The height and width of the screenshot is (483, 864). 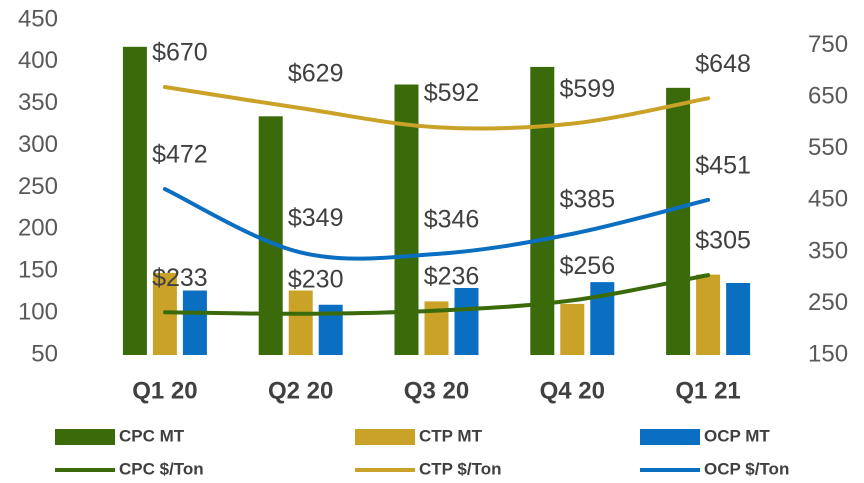 I want to click on data-label: $629, so click(x=316, y=74).